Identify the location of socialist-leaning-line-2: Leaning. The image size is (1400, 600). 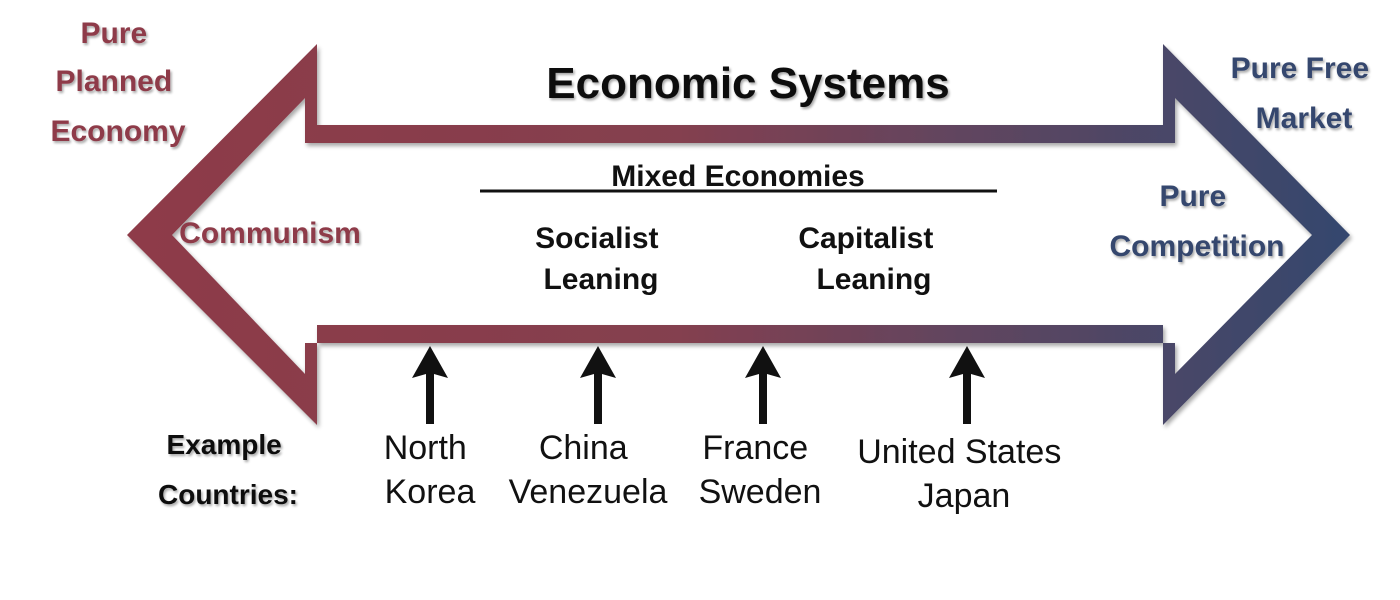
(600, 279).